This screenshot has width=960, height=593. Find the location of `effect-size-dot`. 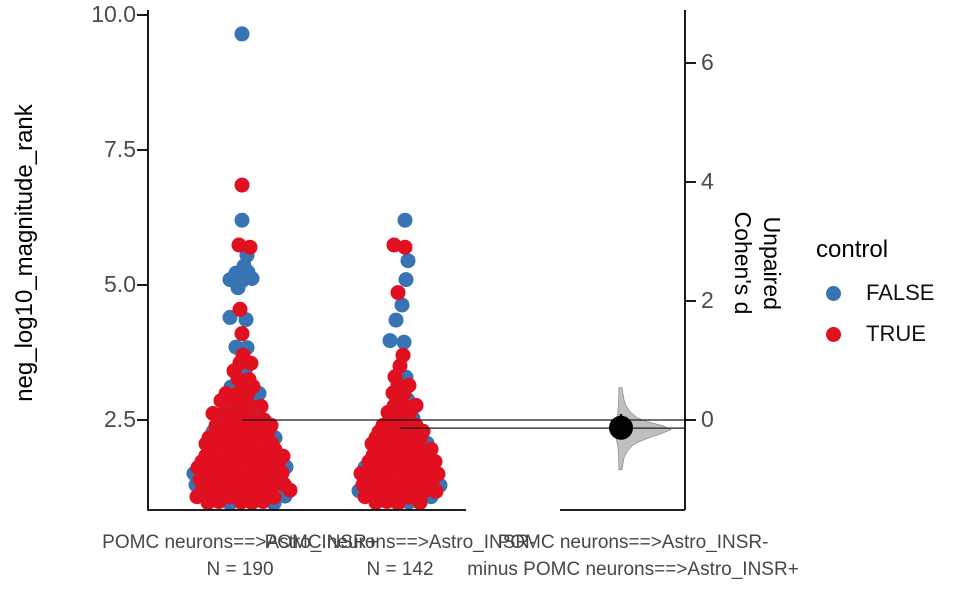

effect-size-dot is located at coordinates (621, 427).